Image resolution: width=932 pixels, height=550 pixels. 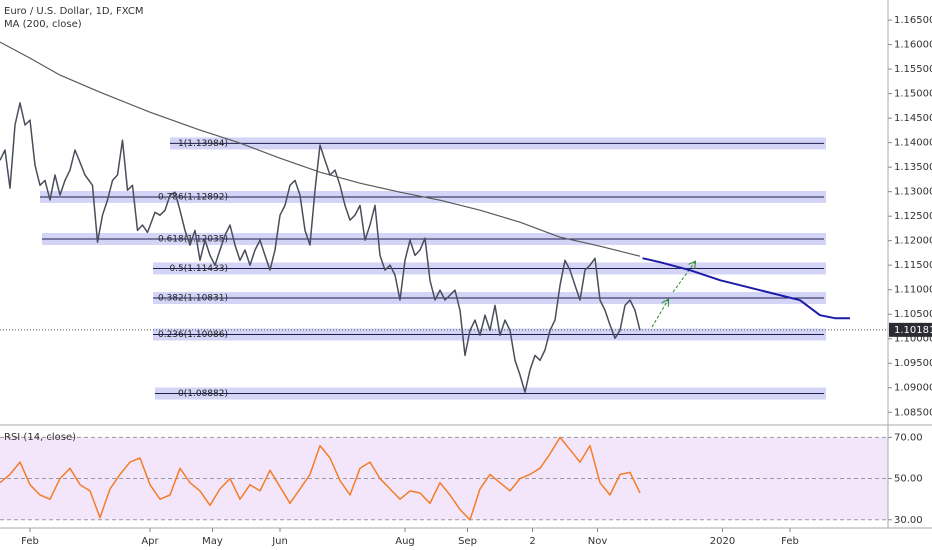 What do you see at coordinates (913, 241) in the screenshot?
I see `y-tick-label: 1.12000` at bounding box center [913, 241].